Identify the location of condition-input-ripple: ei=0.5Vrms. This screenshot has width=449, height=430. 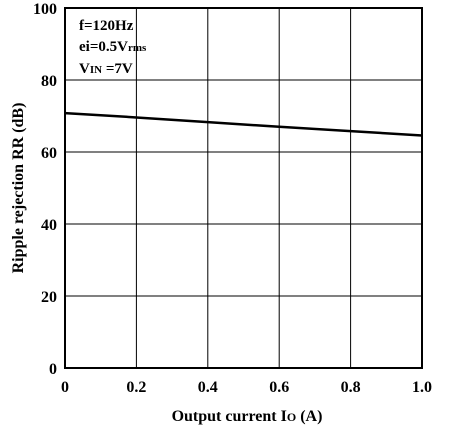
(113, 47).